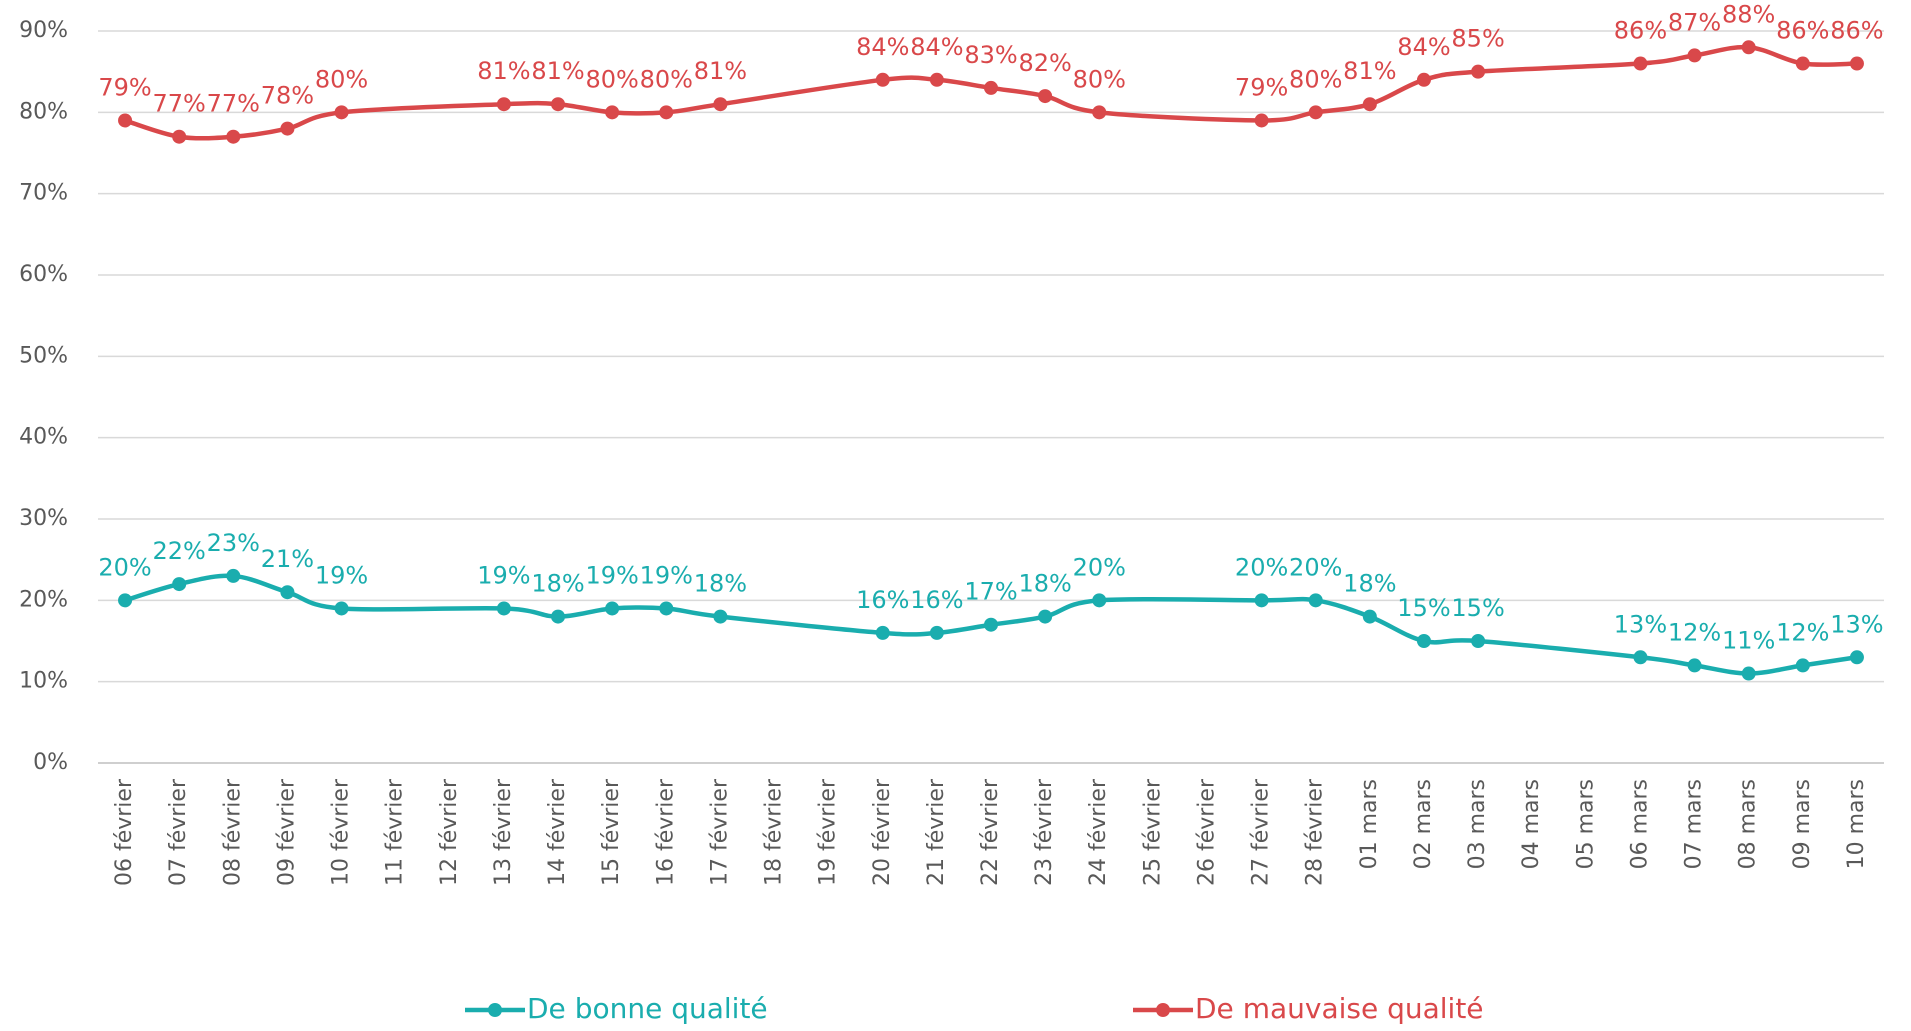  What do you see at coordinates (178, 832) in the screenshot?
I see `x-tick-label: 07 février` at bounding box center [178, 832].